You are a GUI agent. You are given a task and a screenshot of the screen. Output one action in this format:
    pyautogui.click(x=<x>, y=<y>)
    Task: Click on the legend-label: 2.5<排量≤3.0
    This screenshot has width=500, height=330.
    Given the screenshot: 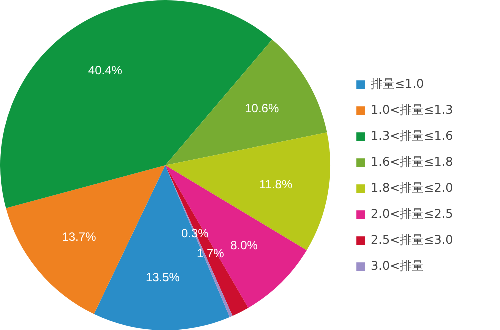 What is the action you would take?
    pyautogui.click(x=412, y=240)
    